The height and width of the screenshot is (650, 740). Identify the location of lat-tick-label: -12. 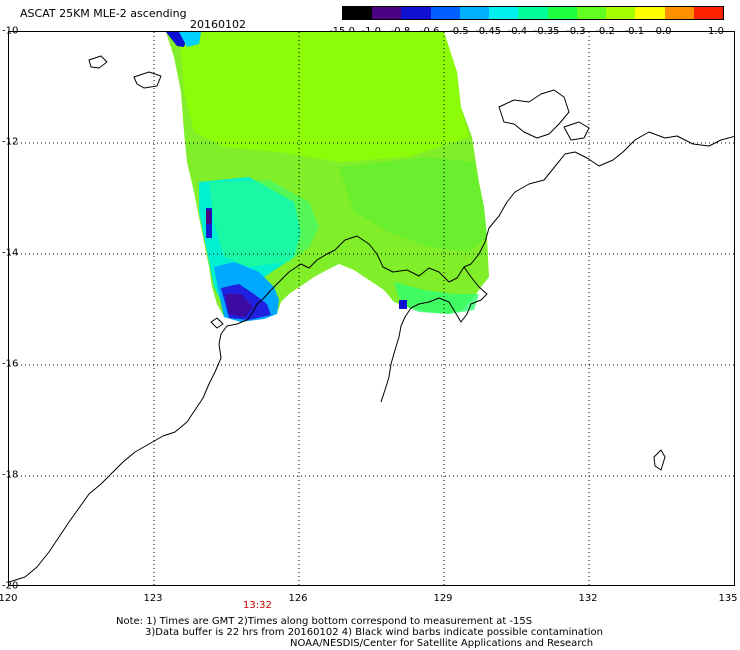
(10, 142).